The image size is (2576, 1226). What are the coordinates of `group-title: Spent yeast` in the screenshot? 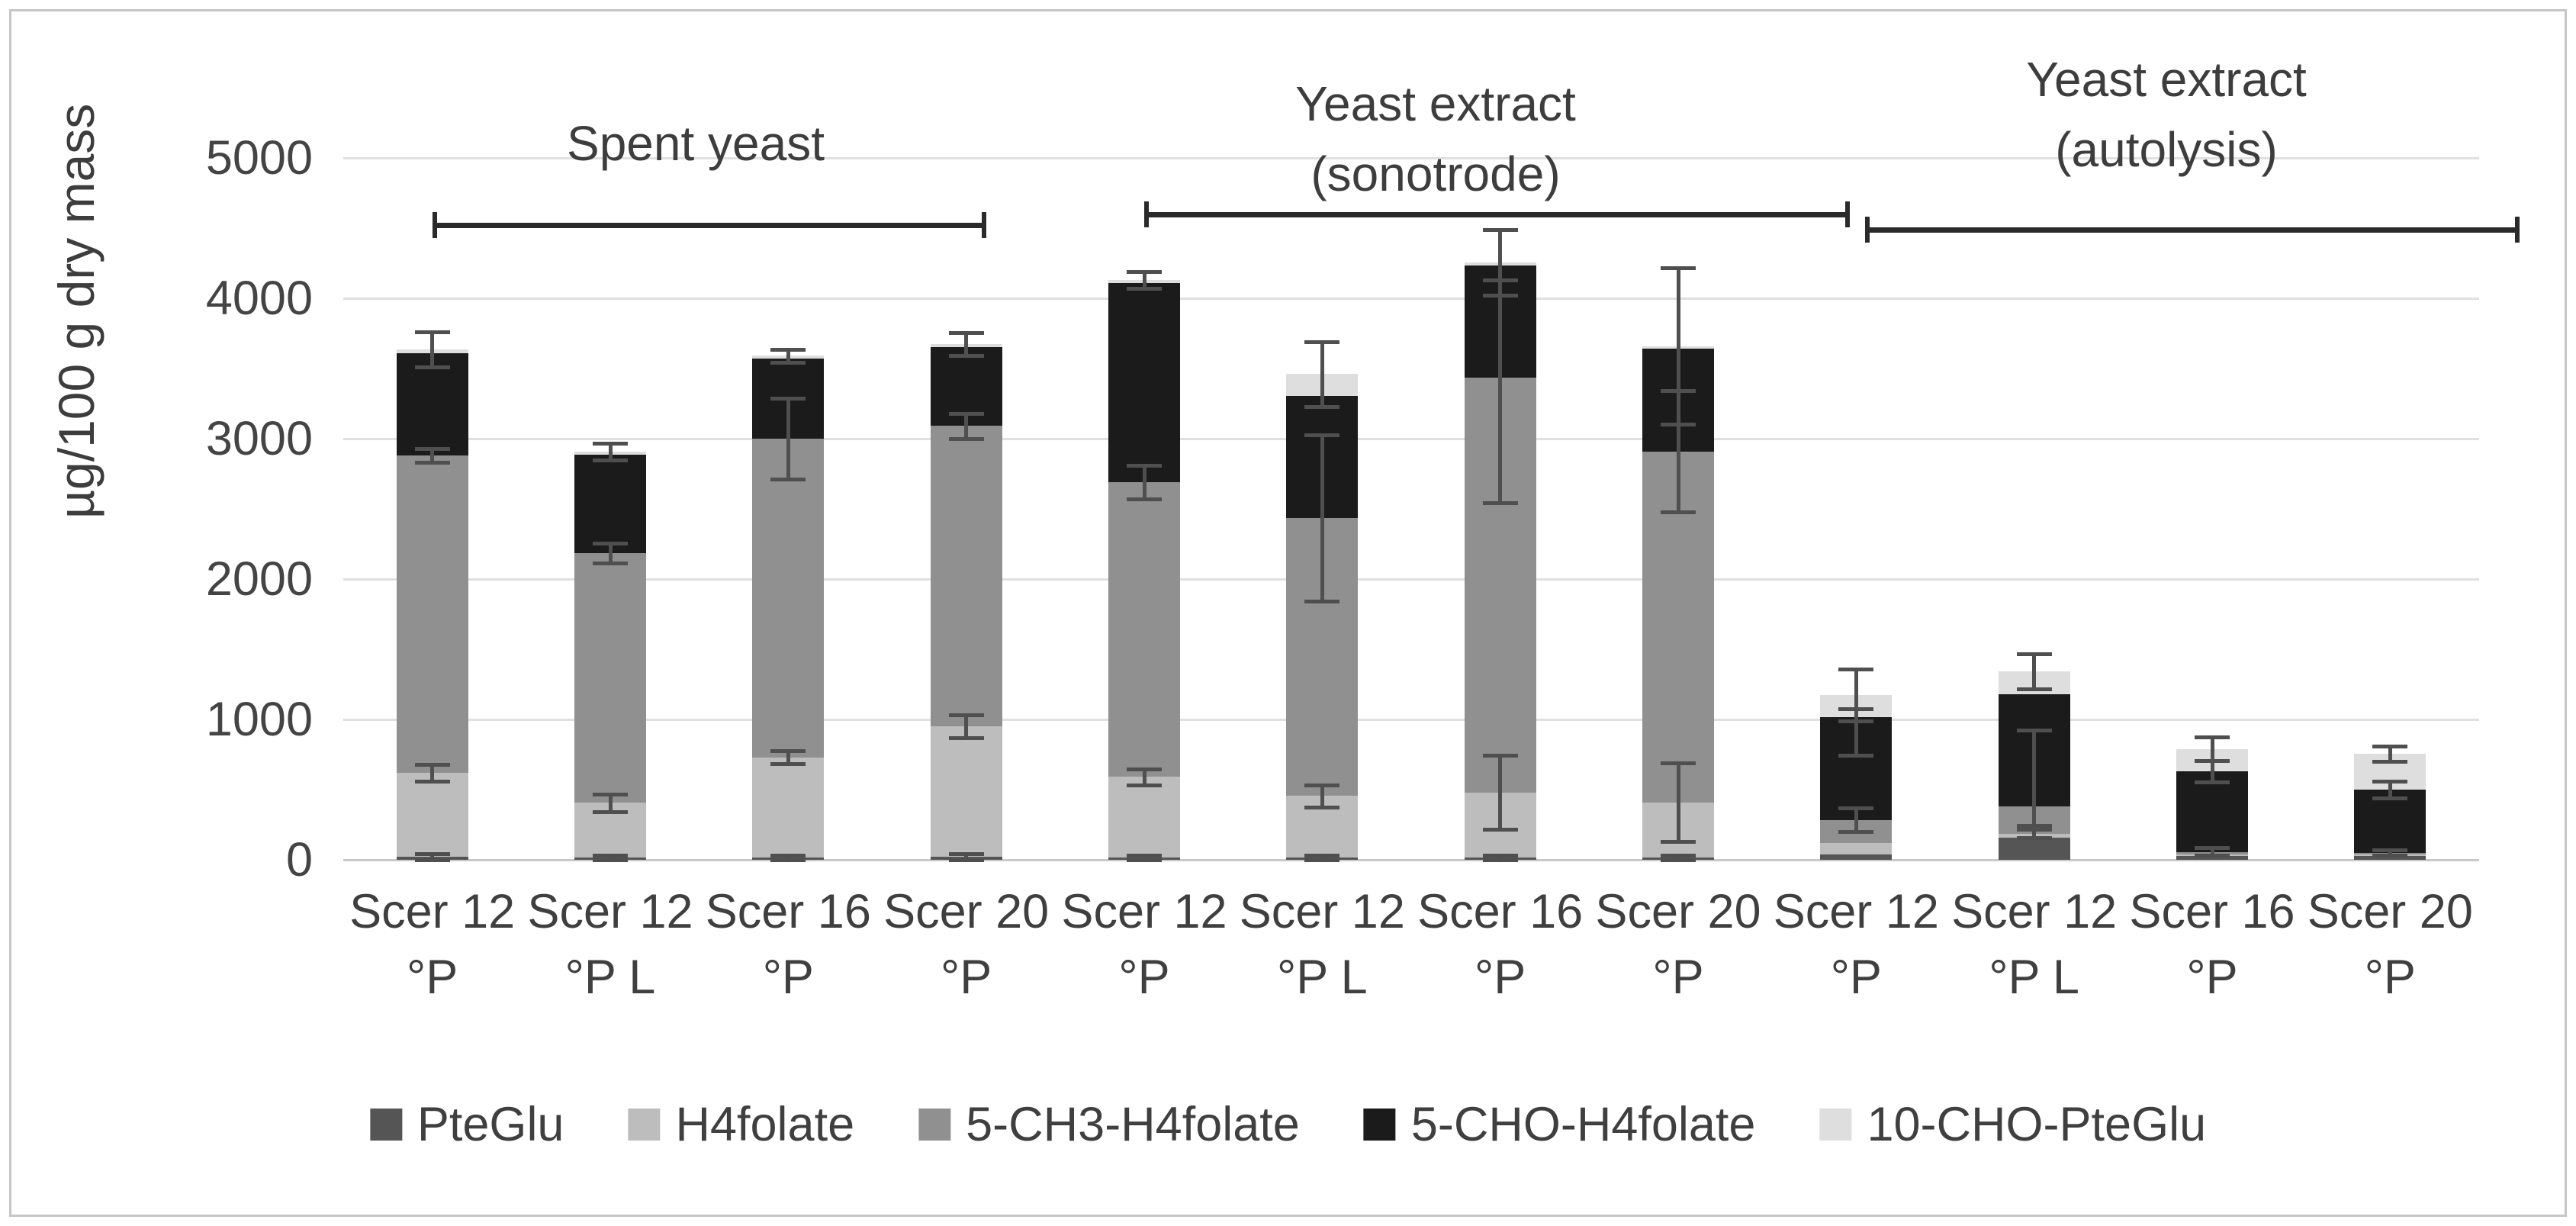 It's located at (696, 143).